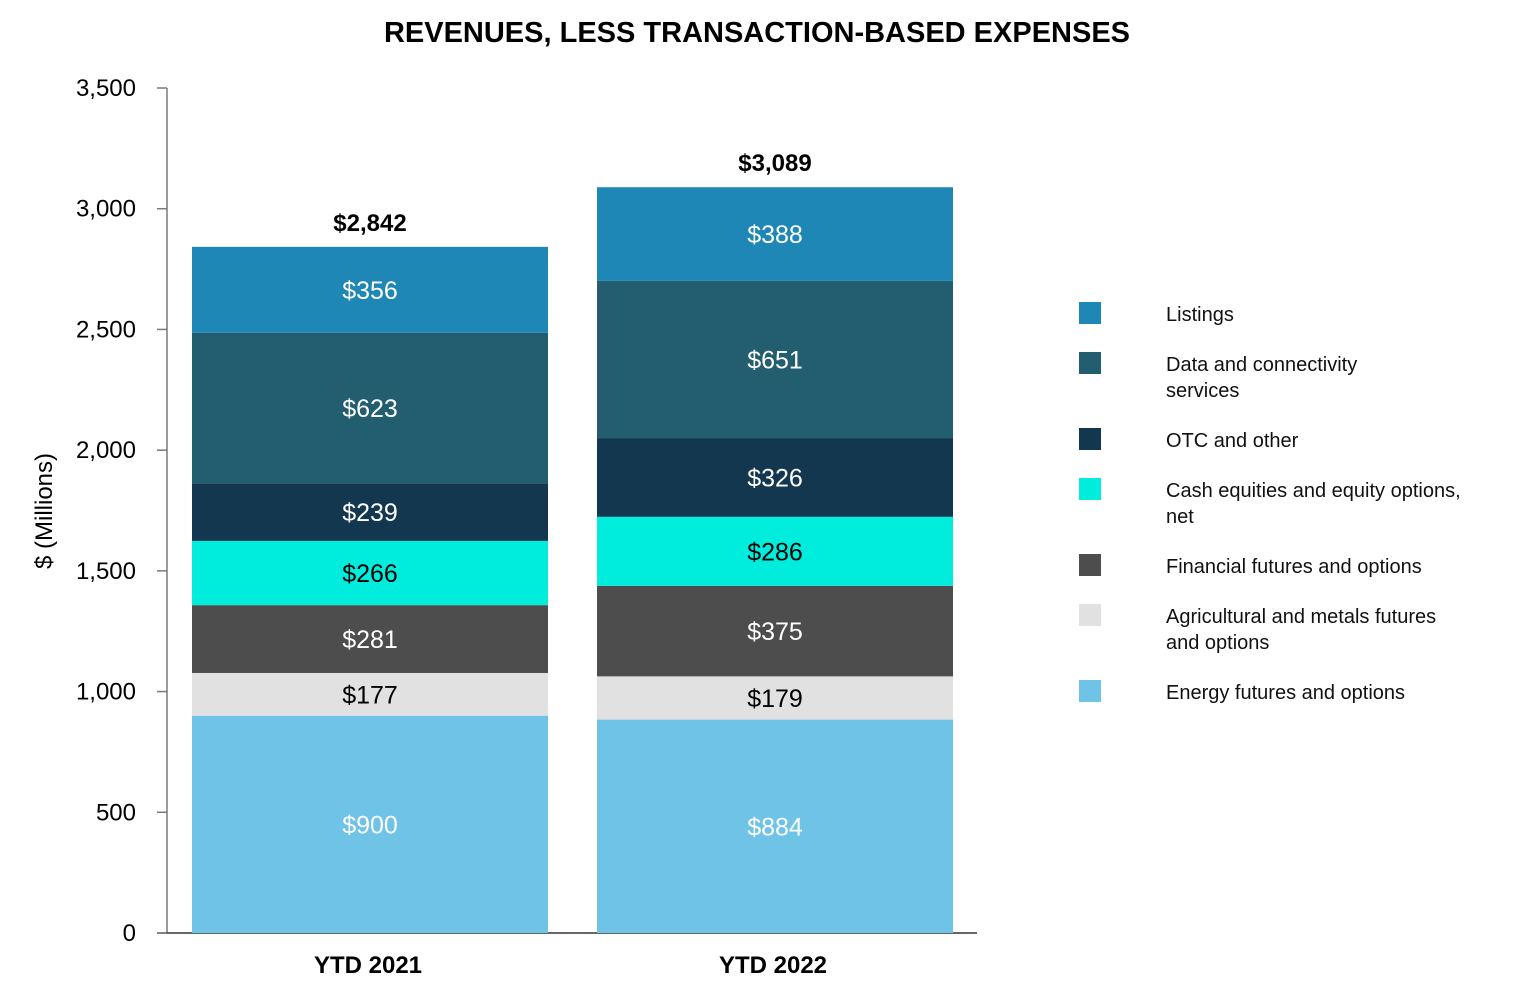 The width and height of the screenshot is (1520, 1000). I want to click on legend-label: Data and connectivity, so click(1261, 365).